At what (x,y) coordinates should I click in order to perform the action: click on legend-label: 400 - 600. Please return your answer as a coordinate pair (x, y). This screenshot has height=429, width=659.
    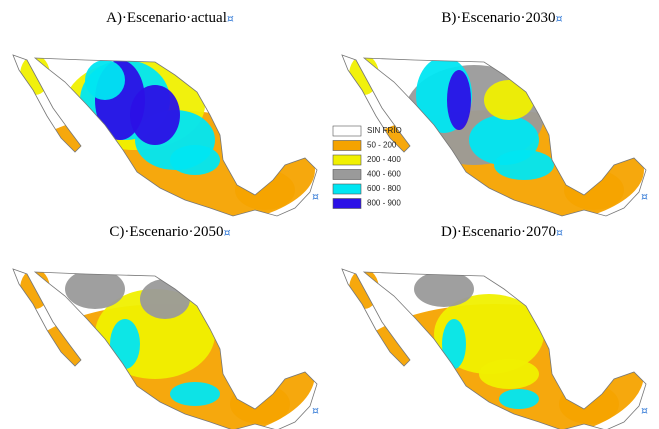
    Looking at the image, I should click on (384, 174).